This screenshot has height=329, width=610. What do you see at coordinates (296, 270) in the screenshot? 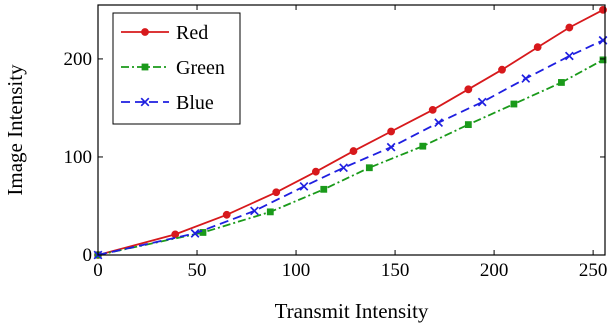
I see `x-tick-label: 100` at bounding box center [296, 270].